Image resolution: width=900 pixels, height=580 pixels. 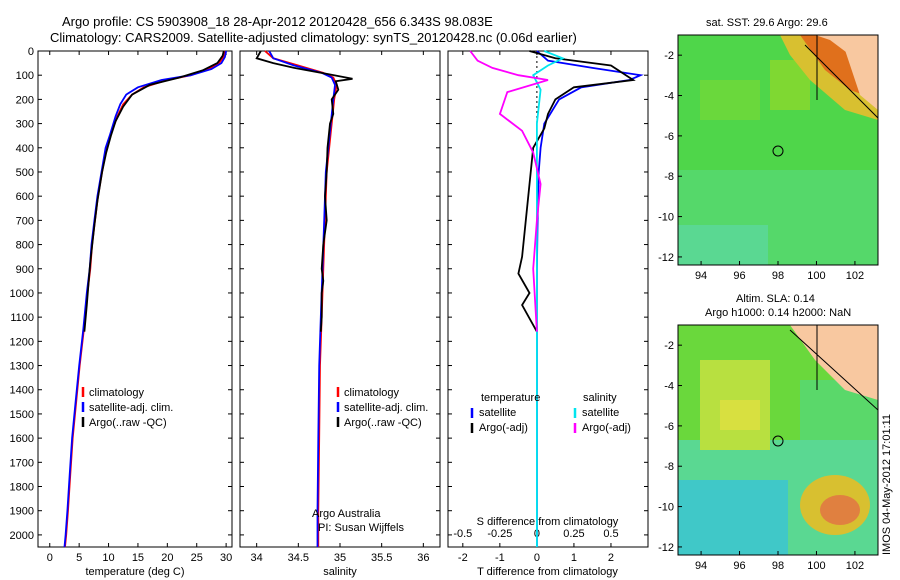 I want to click on y-tick-label: 1600, so click(x=22, y=439).